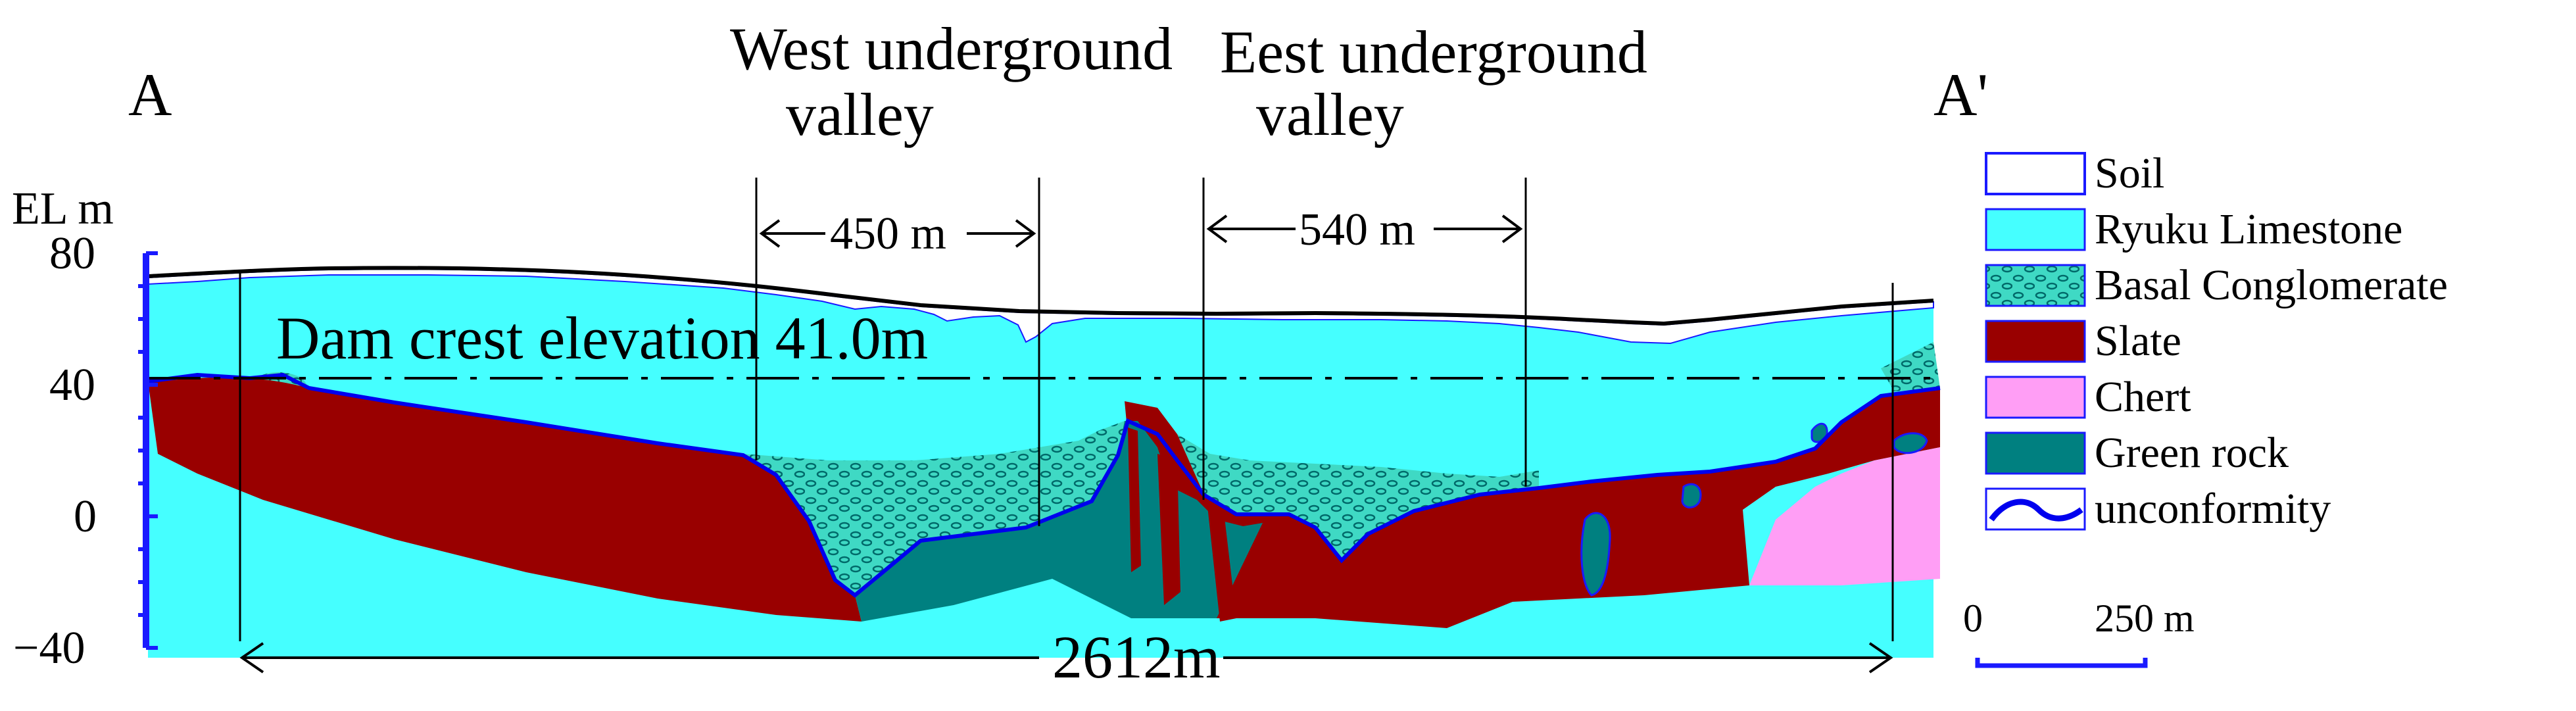  Describe the element at coordinates (602, 338) in the screenshot. I see `dam-crest-label: Dam crest elevation 41.0m` at that location.